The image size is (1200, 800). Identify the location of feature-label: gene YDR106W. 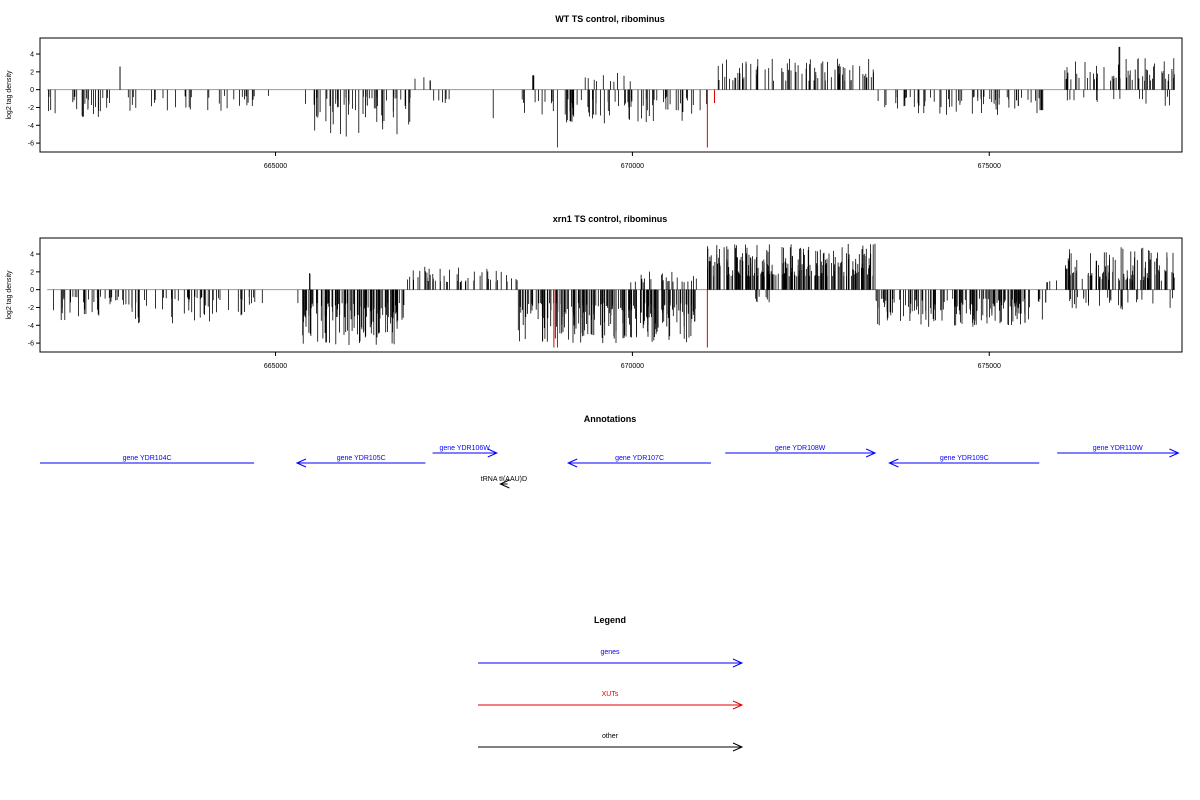
(464, 448).